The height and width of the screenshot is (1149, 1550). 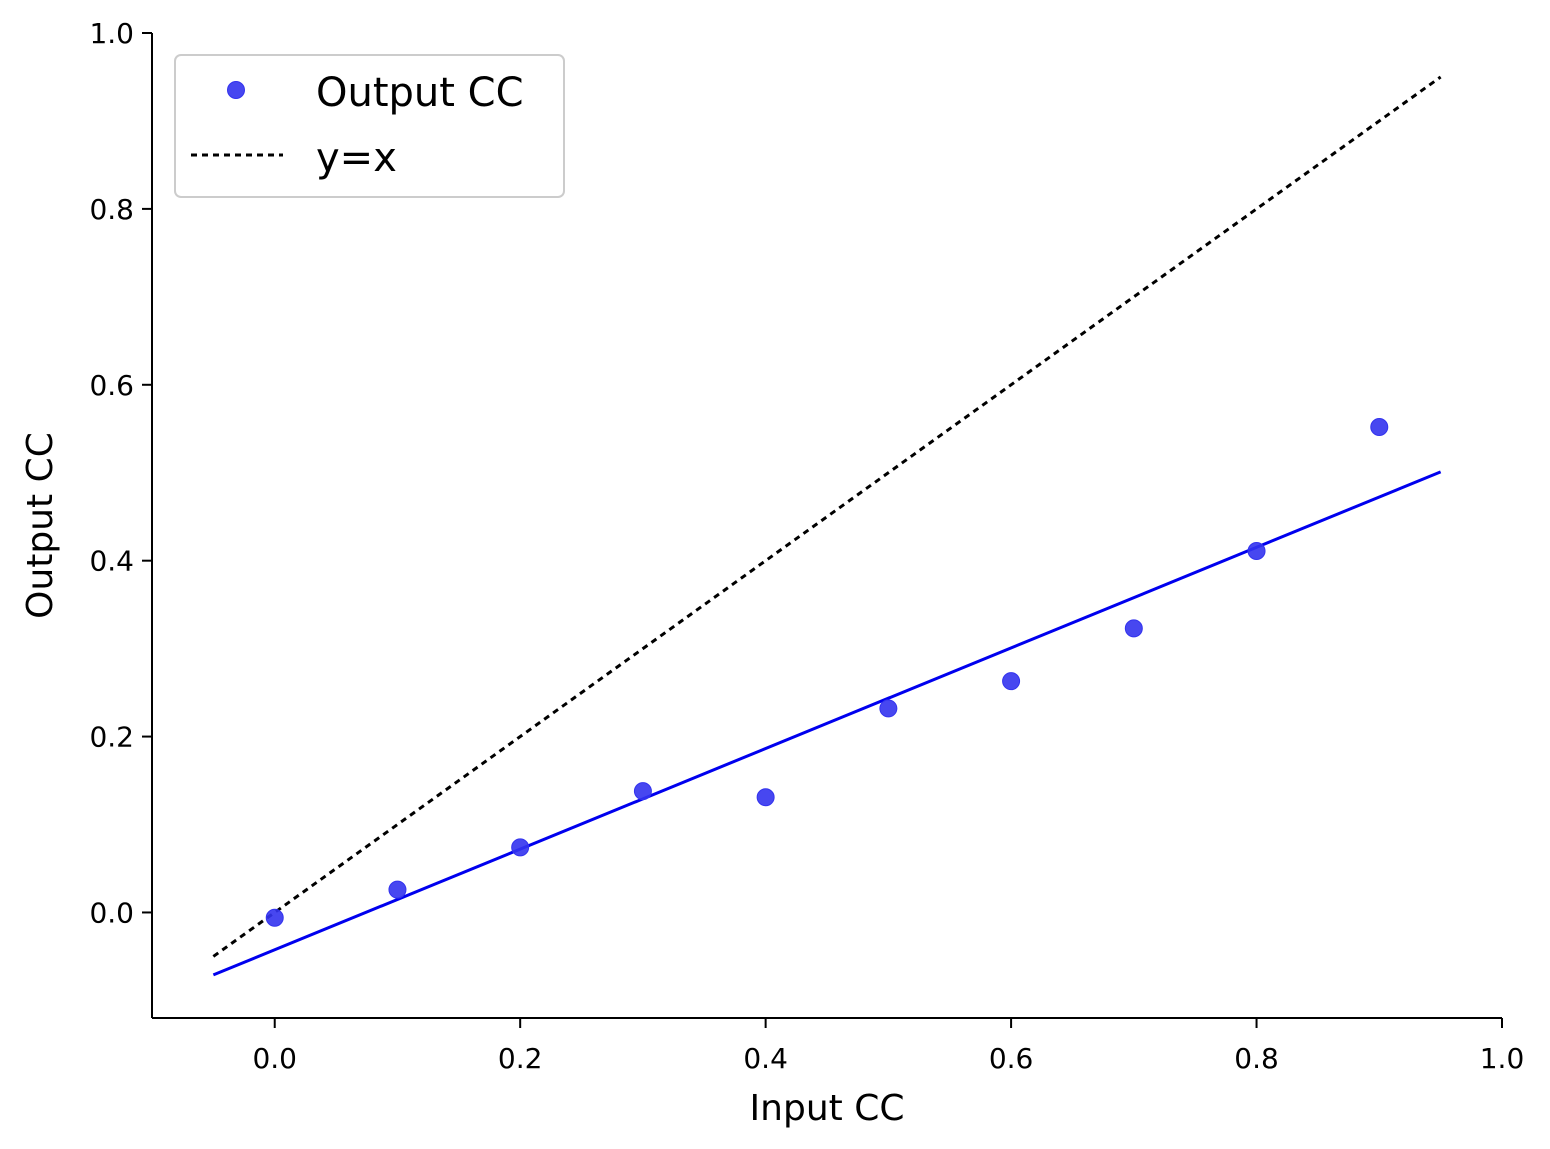 I want to click on x-axis-label: Input CC, so click(x=827, y=1108).